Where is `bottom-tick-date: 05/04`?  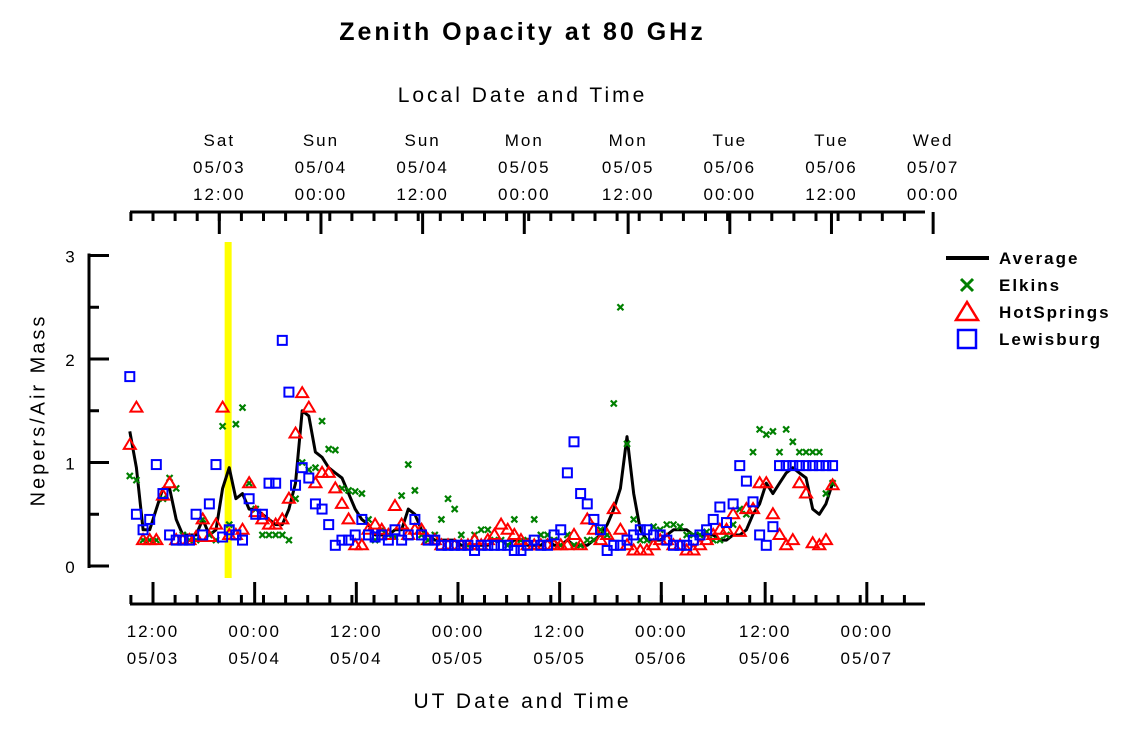
bottom-tick-date: 05/04 is located at coordinates (254, 658).